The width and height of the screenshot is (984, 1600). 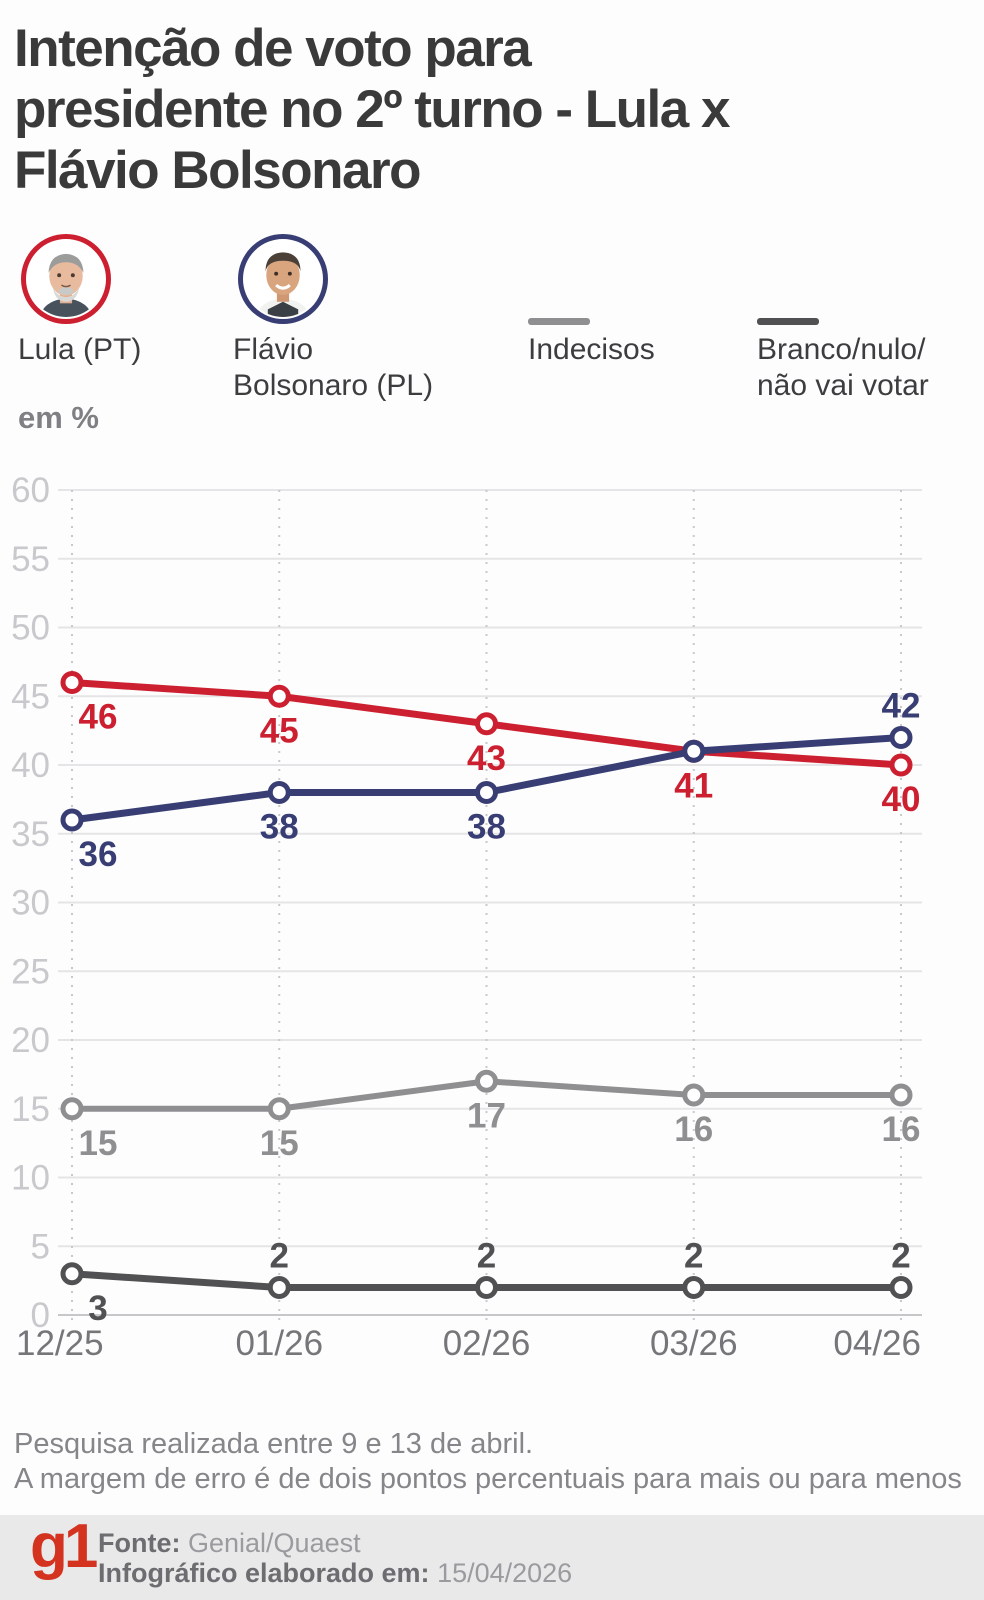 What do you see at coordinates (64, 1546) in the screenshot?
I see `g1-logo: g1` at bounding box center [64, 1546].